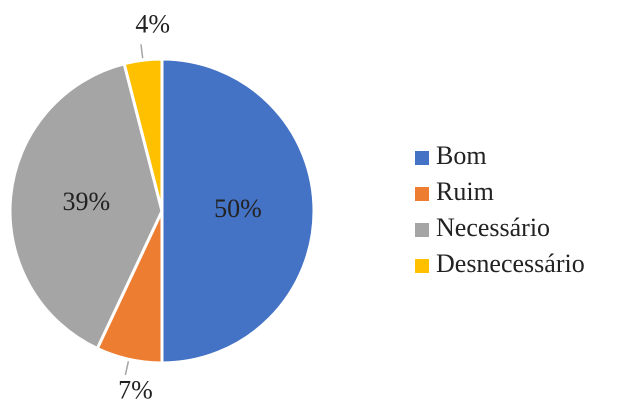 The height and width of the screenshot is (407, 620). Describe the element at coordinates (152, 23) in the screenshot. I see `data-label: 4%` at that location.